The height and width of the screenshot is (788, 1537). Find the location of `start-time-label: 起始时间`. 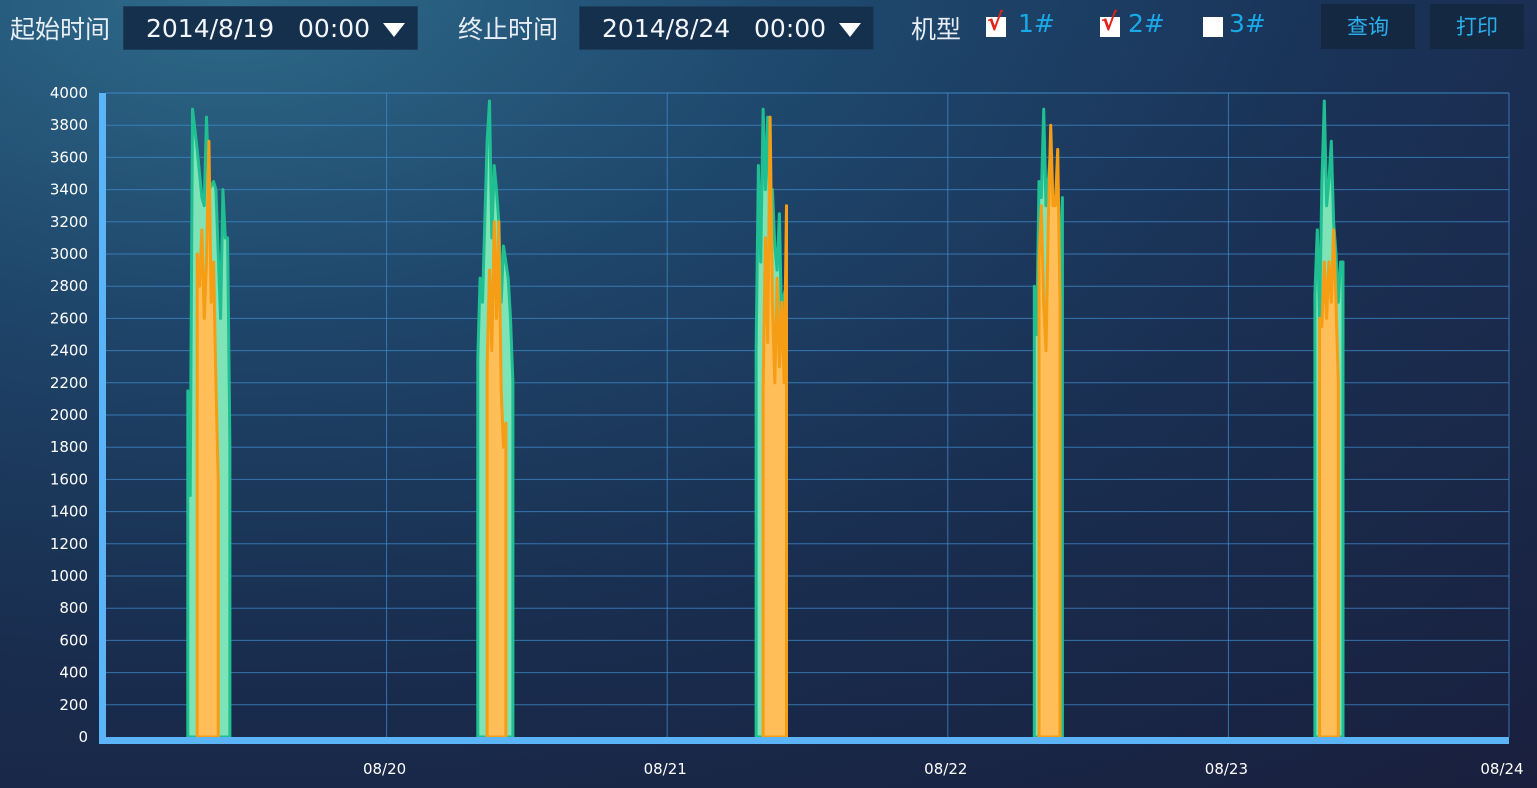

start-time-label: 起始时间 is located at coordinates (60, 29).